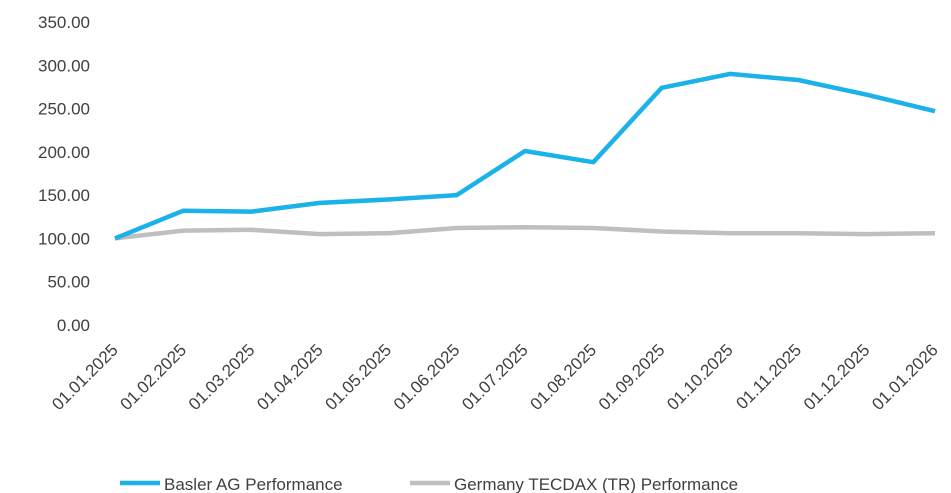 The width and height of the screenshot is (951, 493). What do you see at coordinates (837, 377) in the screenshot?
I see `x-tick-label: 01.12.2025` at bounding box center [837, 377].